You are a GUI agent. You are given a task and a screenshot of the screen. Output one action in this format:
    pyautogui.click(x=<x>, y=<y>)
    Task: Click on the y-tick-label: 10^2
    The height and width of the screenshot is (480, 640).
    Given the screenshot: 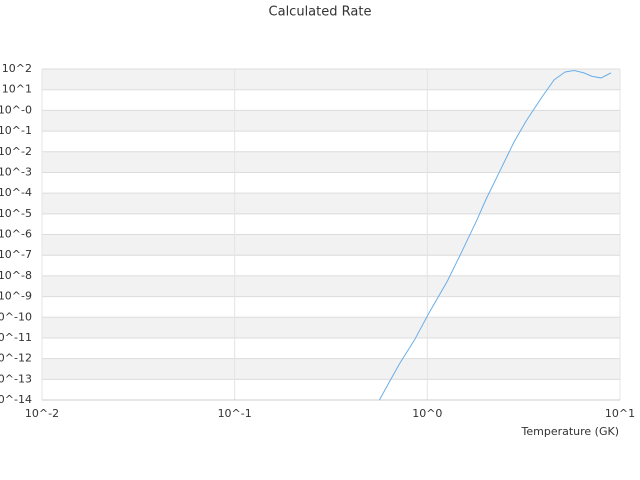 What is the action you would take?
    pyautogui.click(x=17, y=68)
    